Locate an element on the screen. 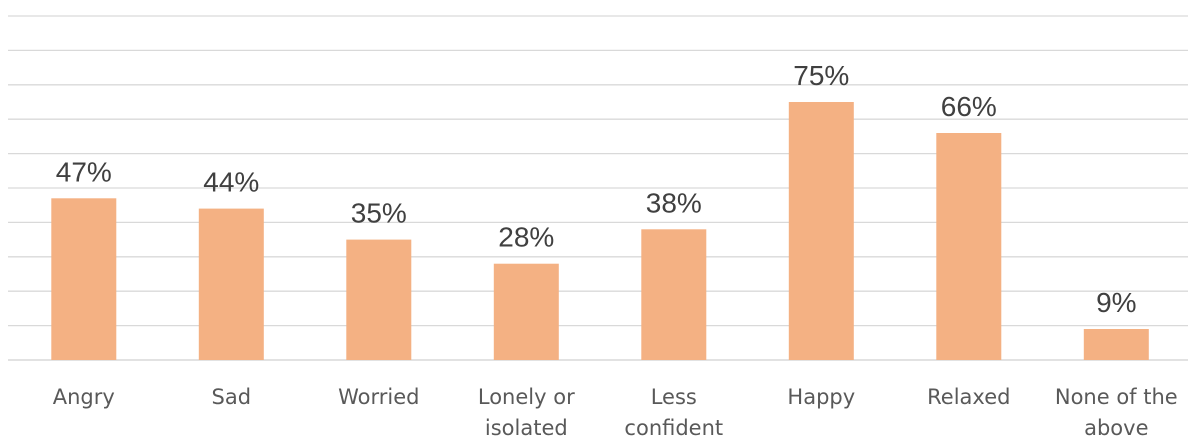 The image size is (1188, 443). category-label: Happy is located at coordinates (821, 397).